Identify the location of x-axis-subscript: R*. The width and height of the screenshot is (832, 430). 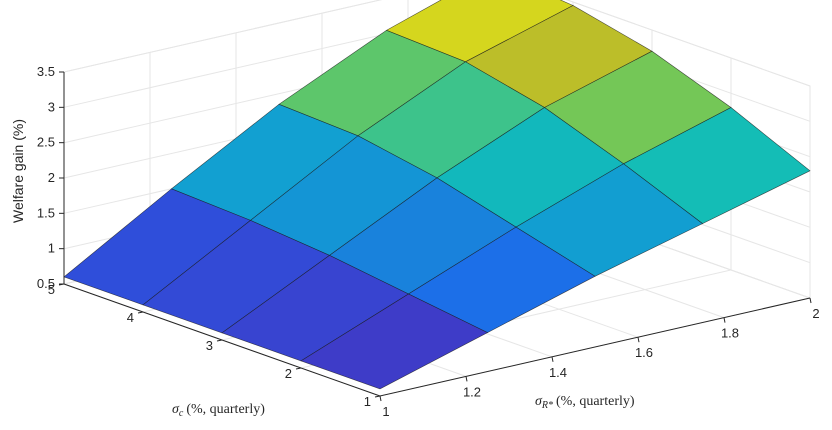
(547, 405).